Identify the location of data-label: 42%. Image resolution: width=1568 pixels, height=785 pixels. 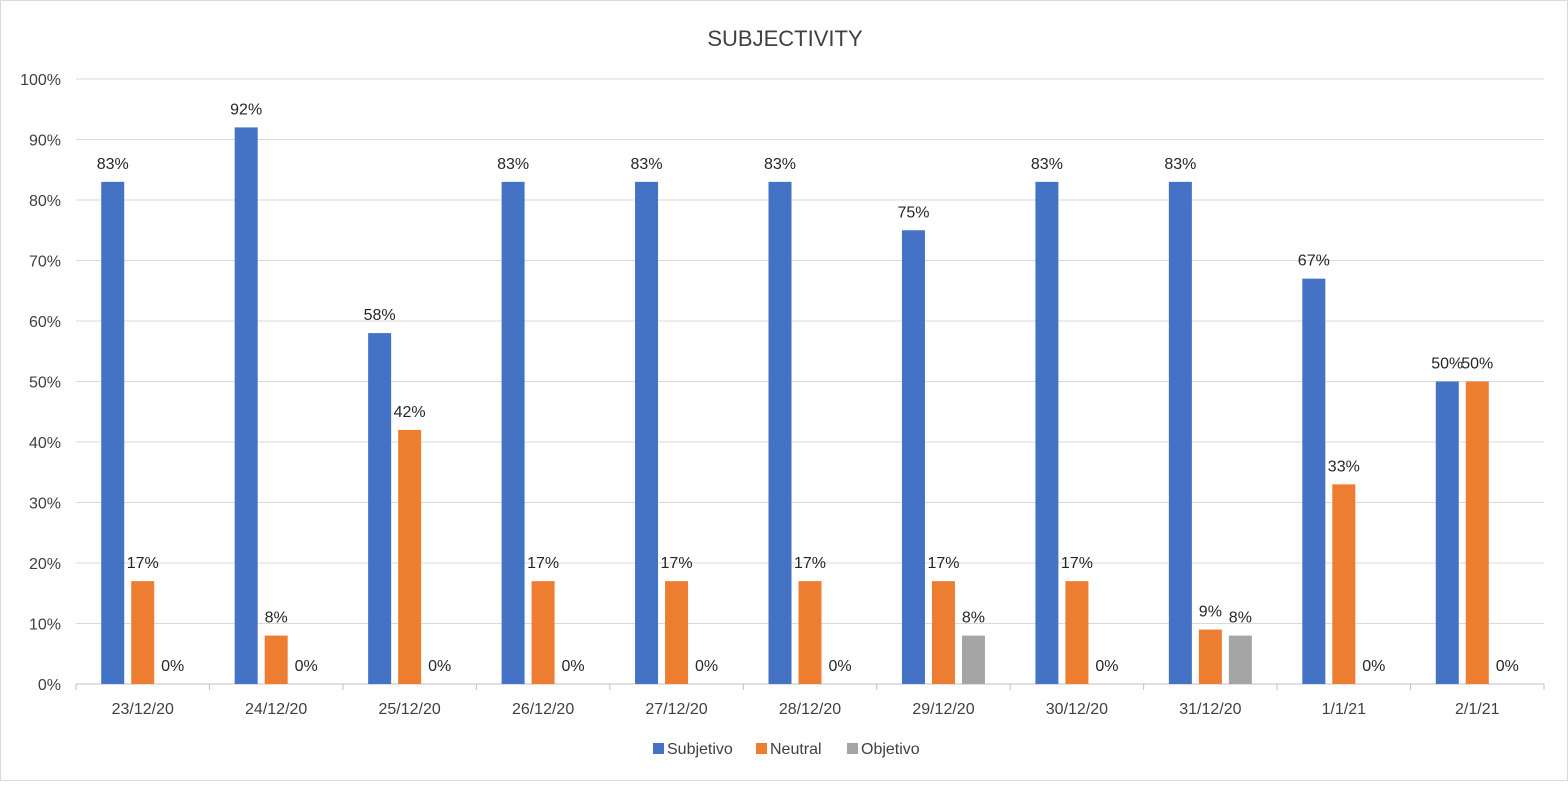
(410, 412).